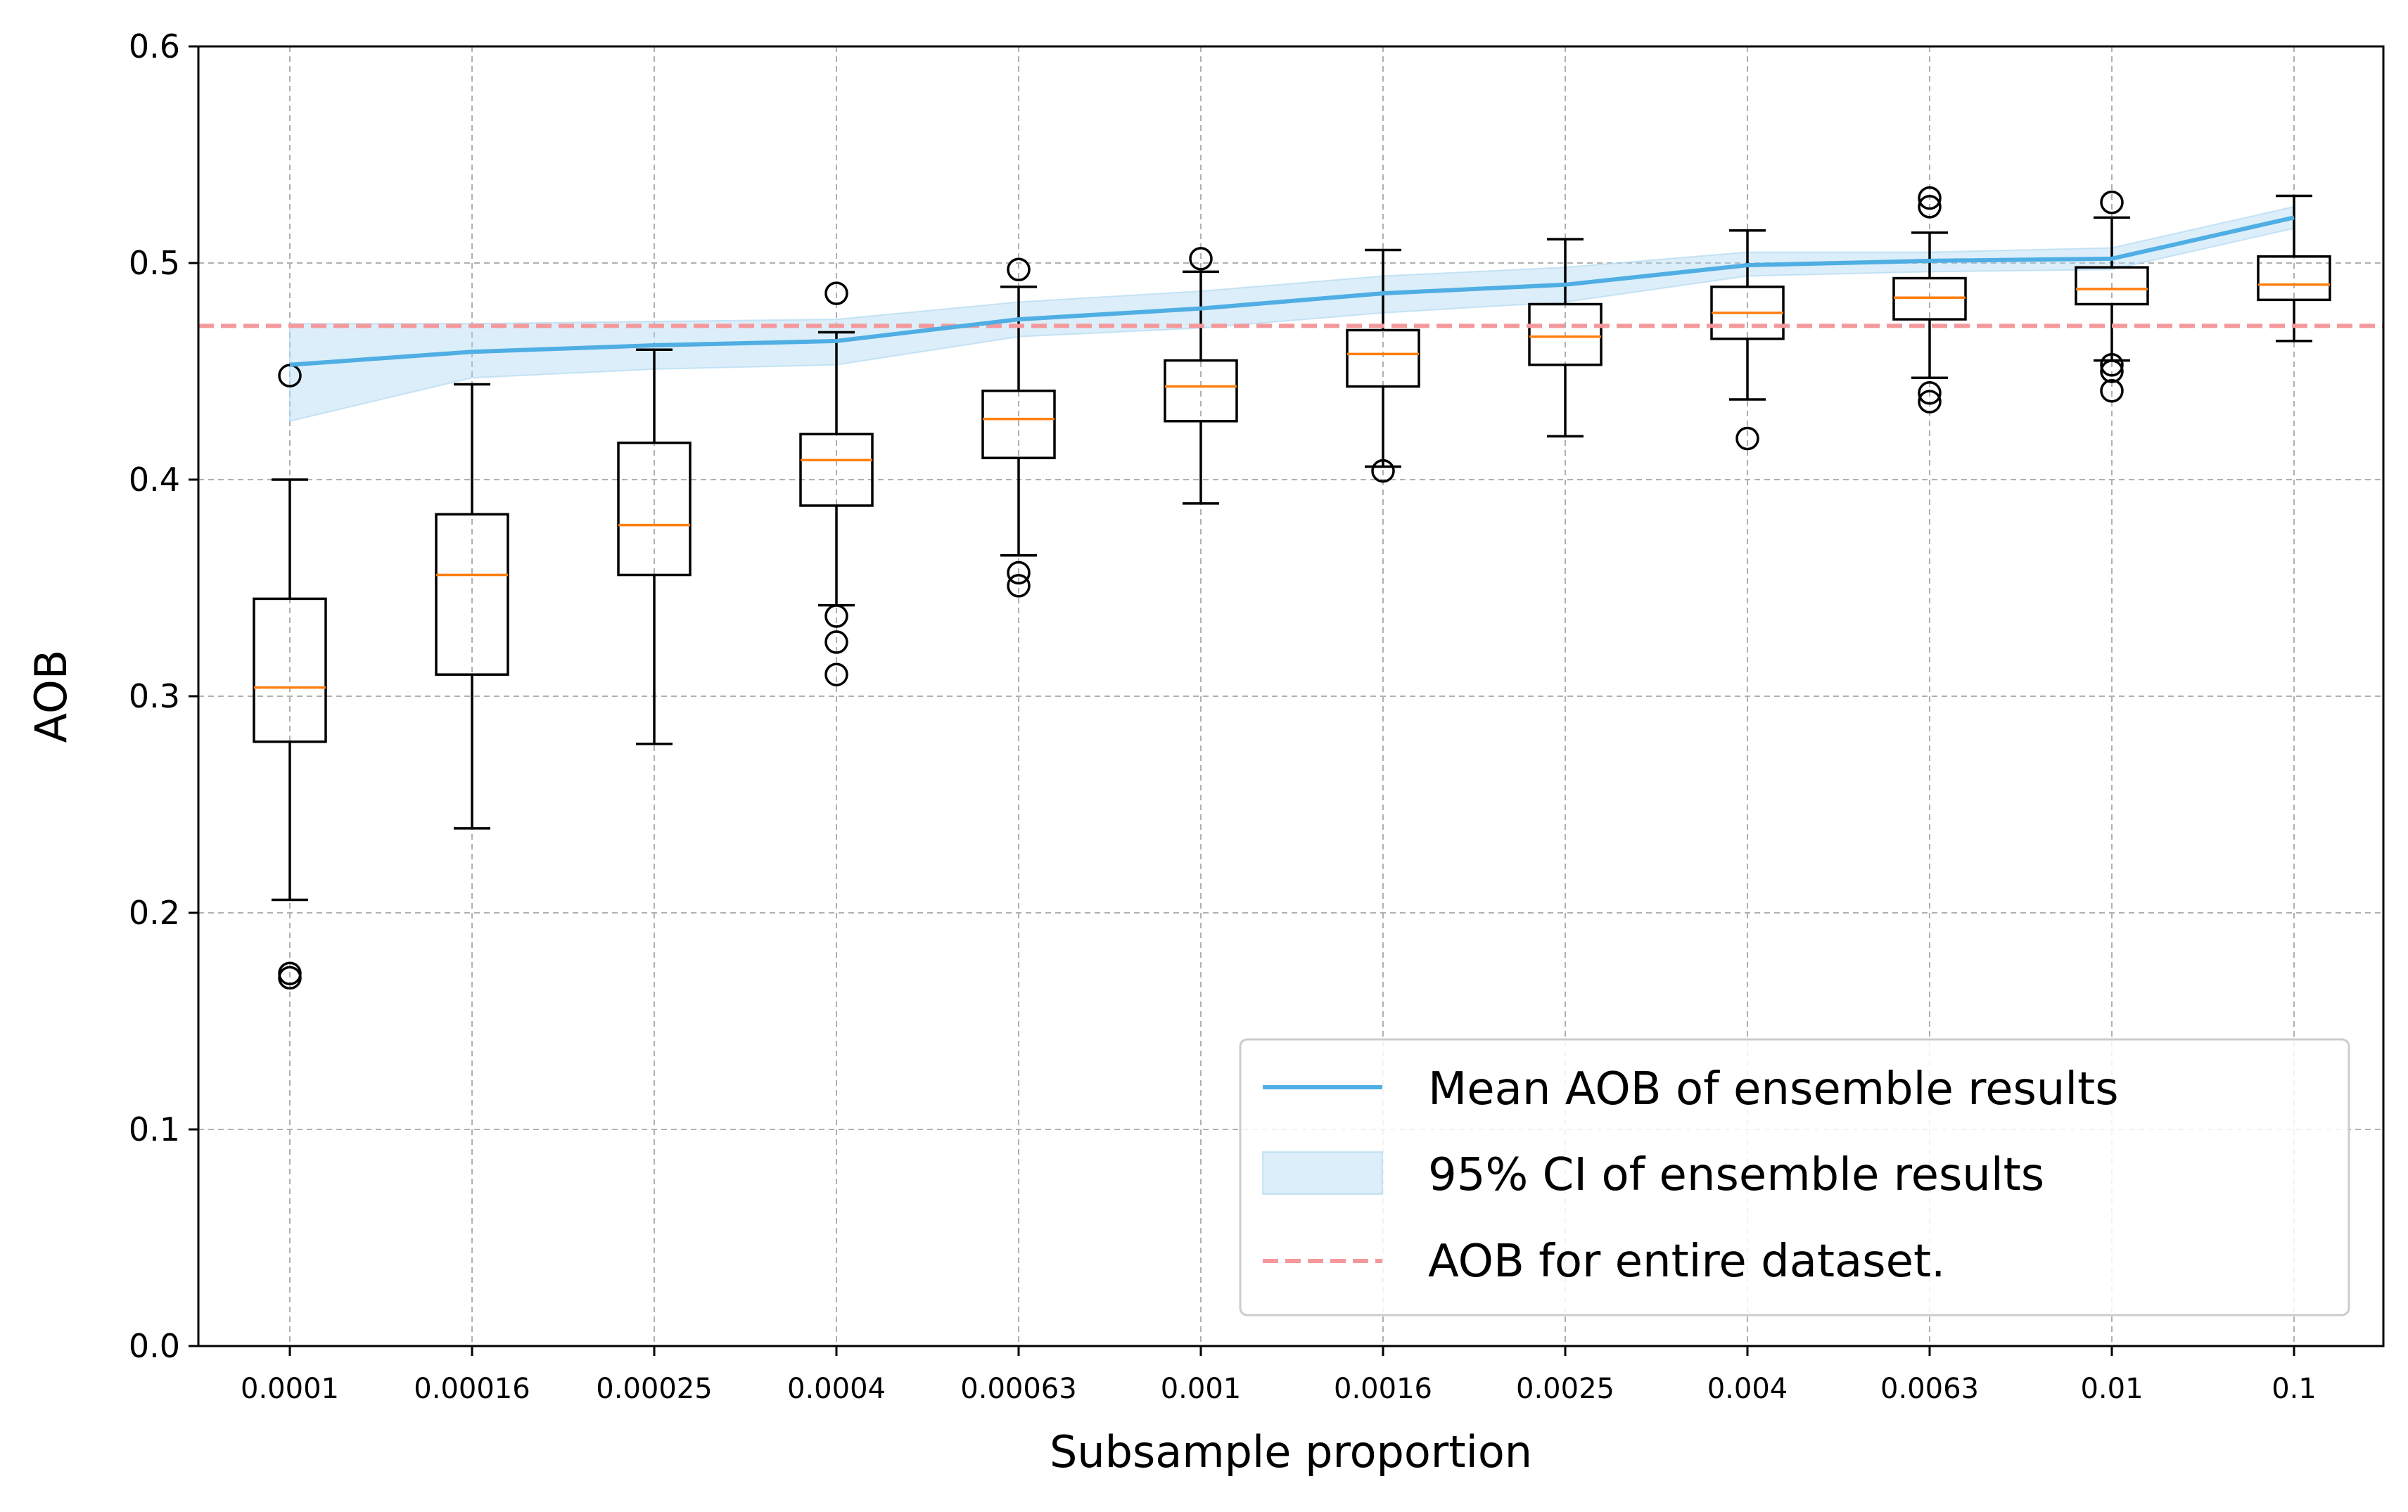 The height and width of the screenshot is (1512, 2408). Describe the element at coordinates (472, 1389) in the screenshot. I see `x-tick-label: 0.00016` at that location.